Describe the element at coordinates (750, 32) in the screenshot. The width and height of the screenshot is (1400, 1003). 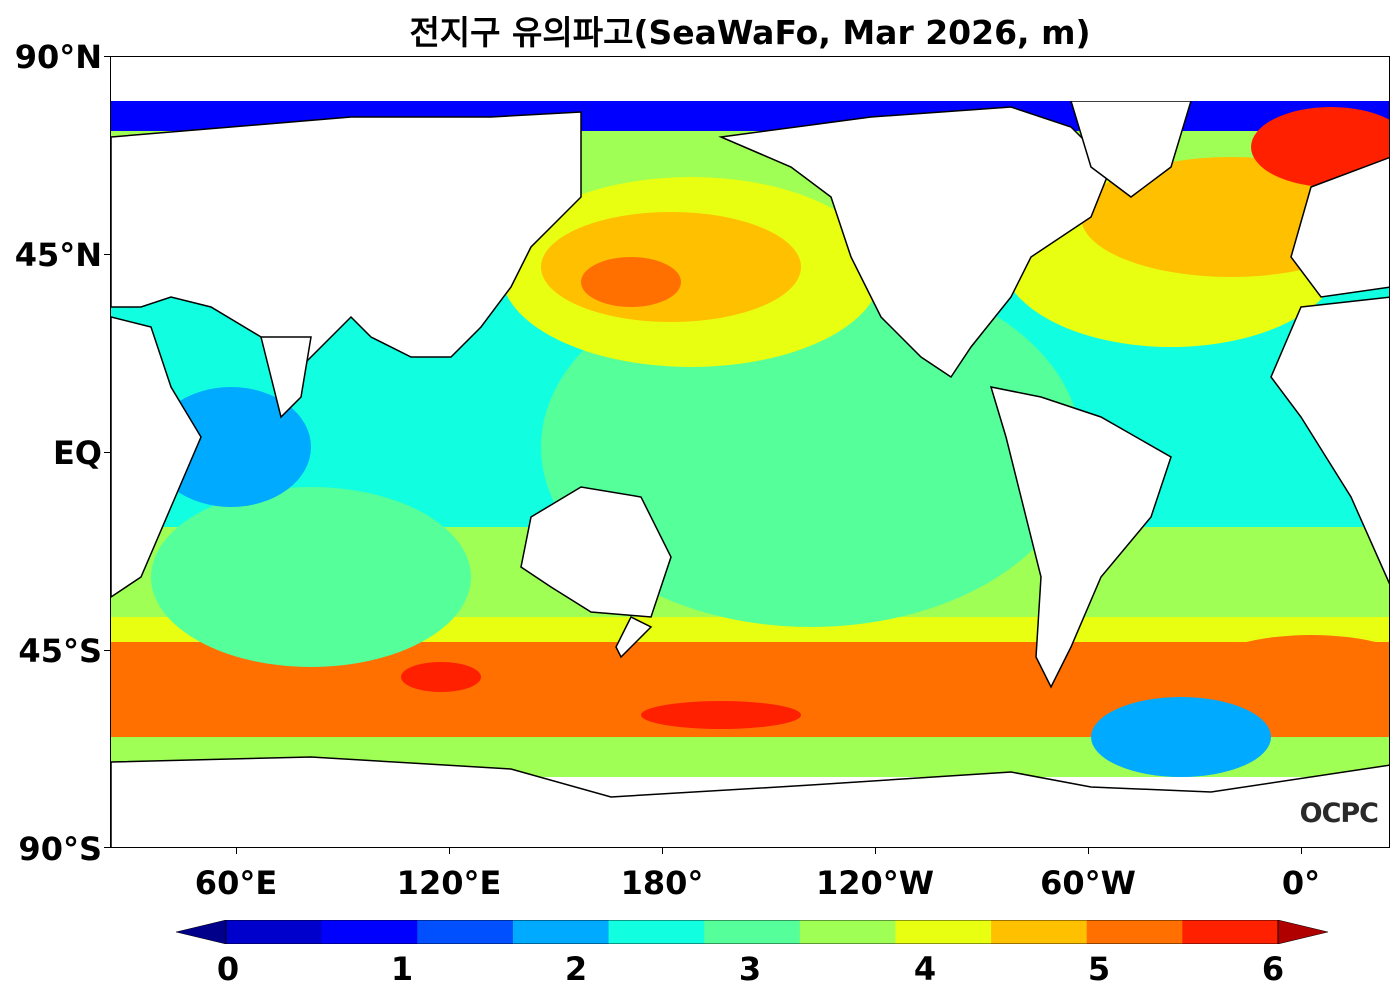
I see `map-title: 전지구 유의파고(SeaWaFo, Mar 2026, m)` at that location.